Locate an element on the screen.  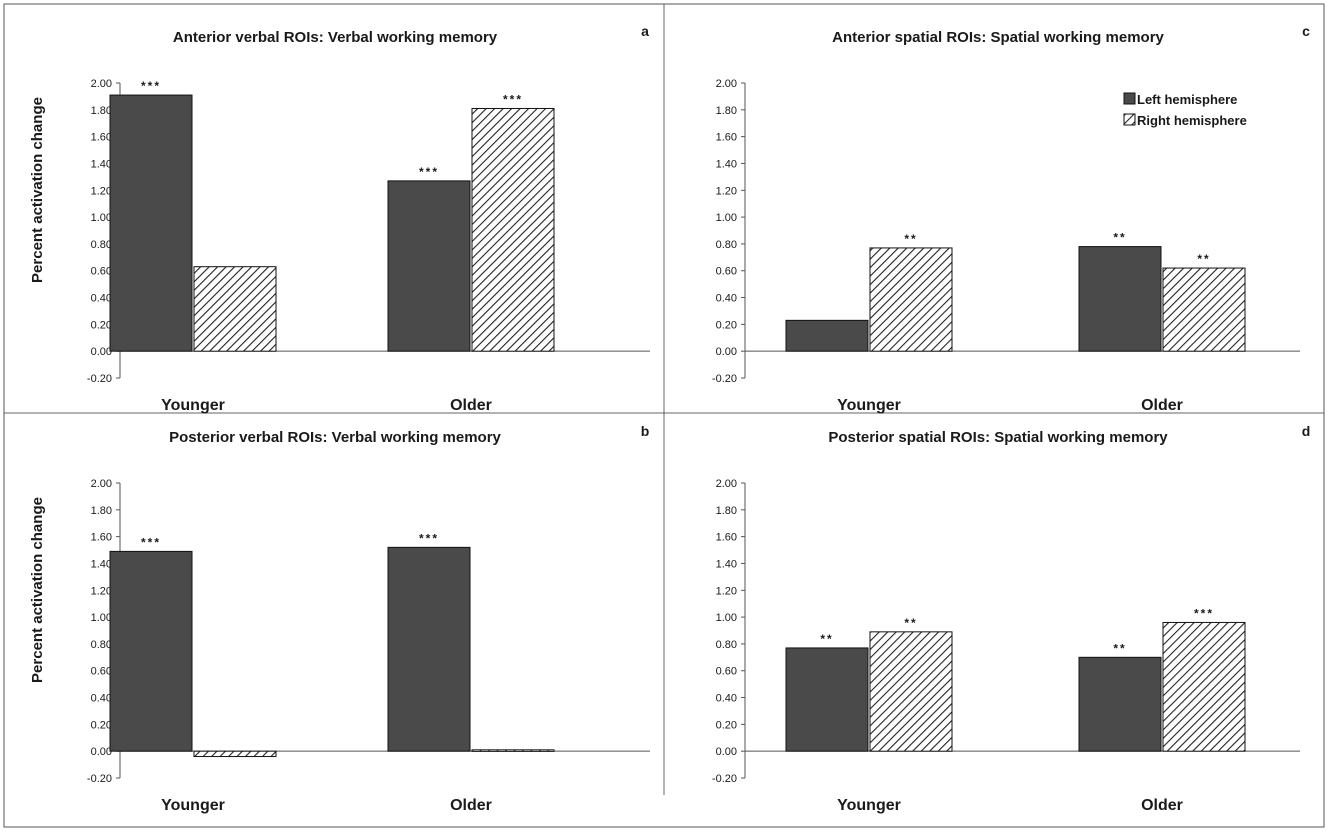
legend-label-right: Right hemisphere is located at coordinates (1192, 120).